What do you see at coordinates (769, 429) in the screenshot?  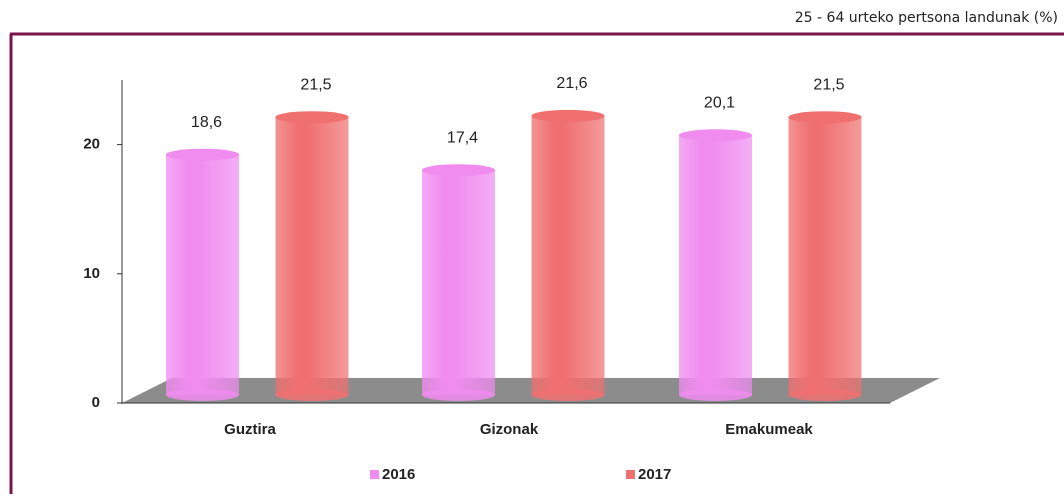 I see `x-tick-label: Emakumeak` at bounding box center [769, 429].